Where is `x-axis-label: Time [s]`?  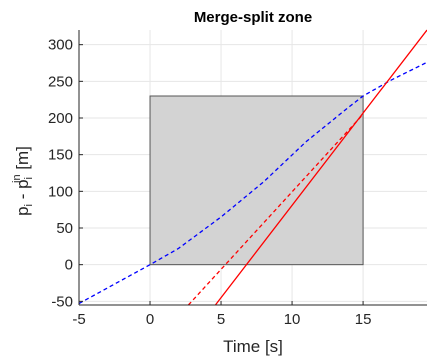
x-axis-label: Time [s] is located at coordinates (253, 346).